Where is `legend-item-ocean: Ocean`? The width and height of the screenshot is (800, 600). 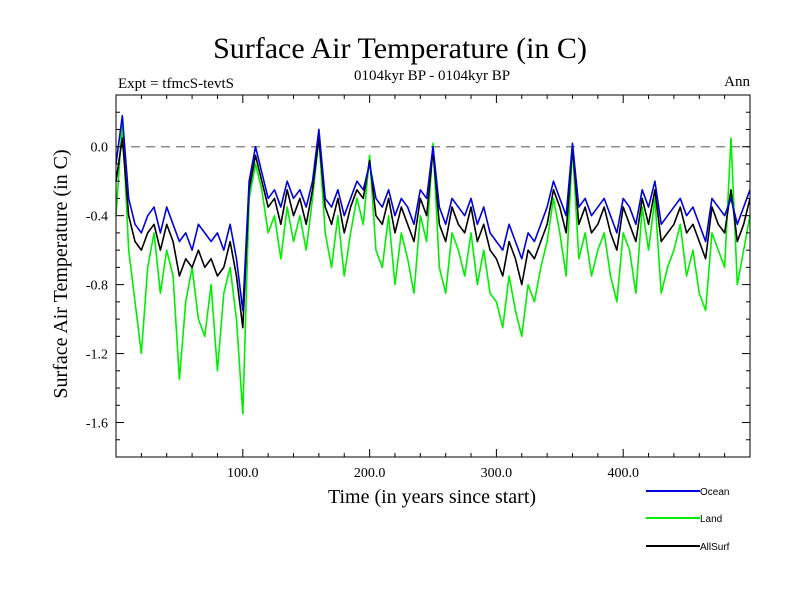 legend-item-ocean: Ocean is located at coordinates (687, 492).